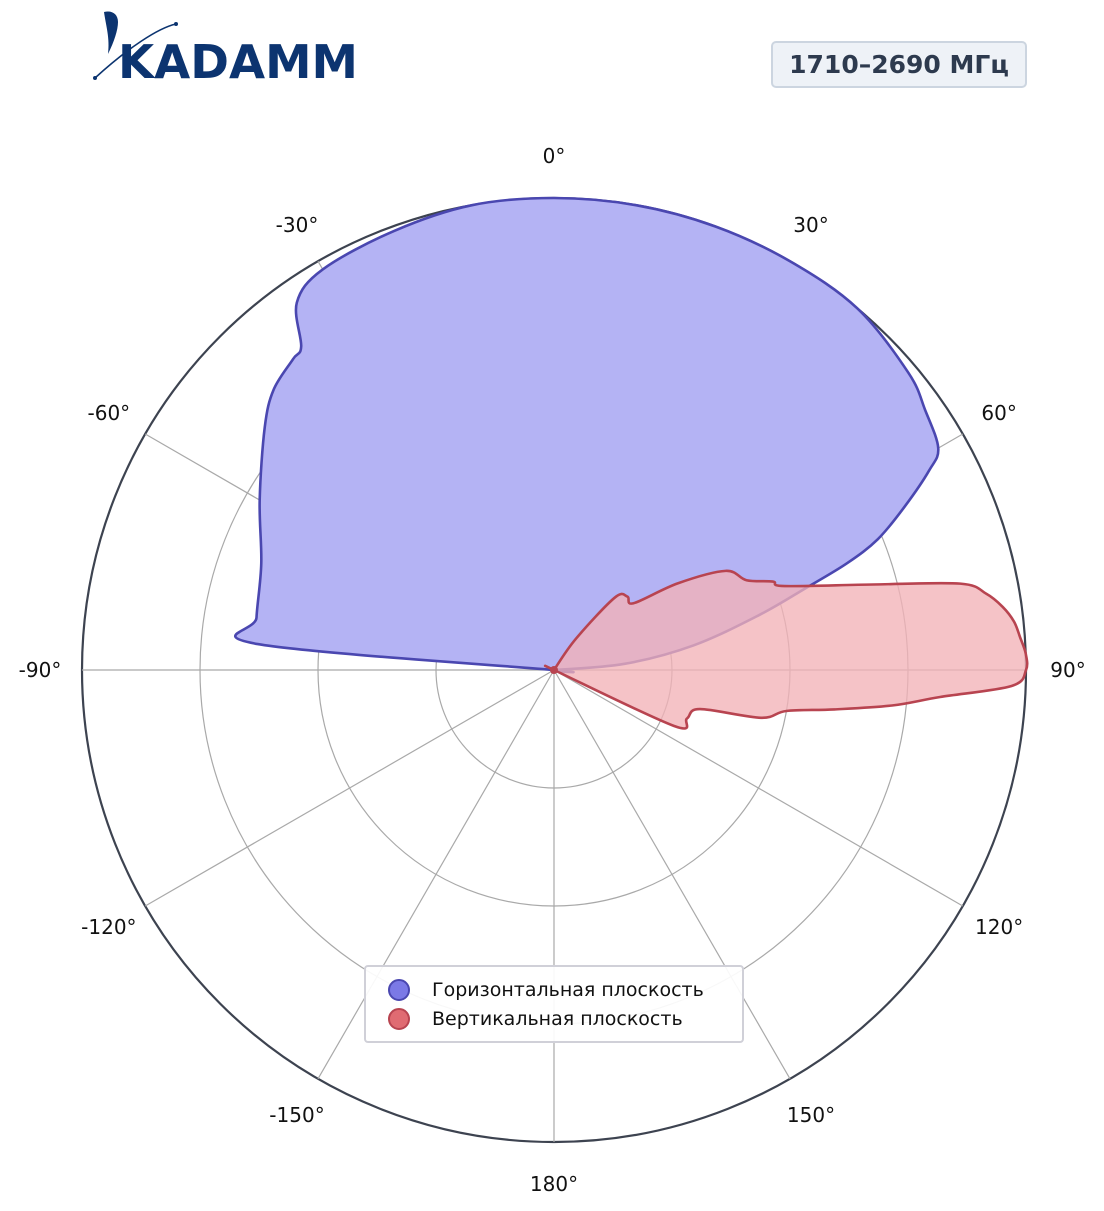 The height and width of the screenshot is (1211, 1104). What do you see at coordinates (786, 649) in the screenshot?
I see `series-area-vertical` at bounding box center [786, 649].